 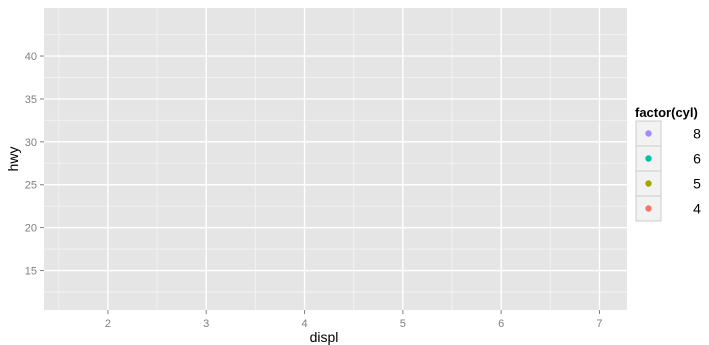 I want to click on legend-label: 4, so click(x=697, y=209).